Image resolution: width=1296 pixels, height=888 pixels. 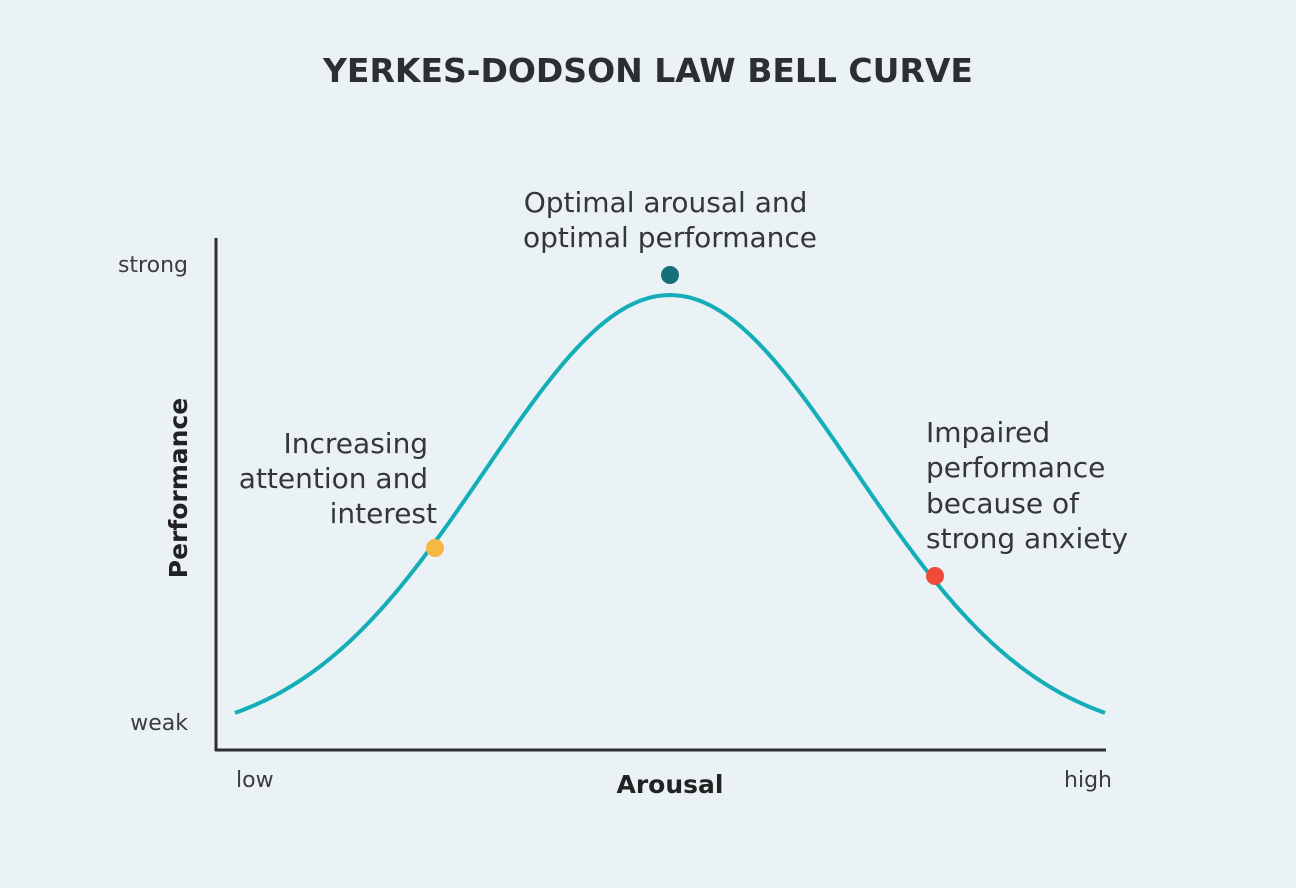 What do you see at coordinates (670, 275) in the screenshot?
I see `optimal-dot` at bounding box center [670, 275].